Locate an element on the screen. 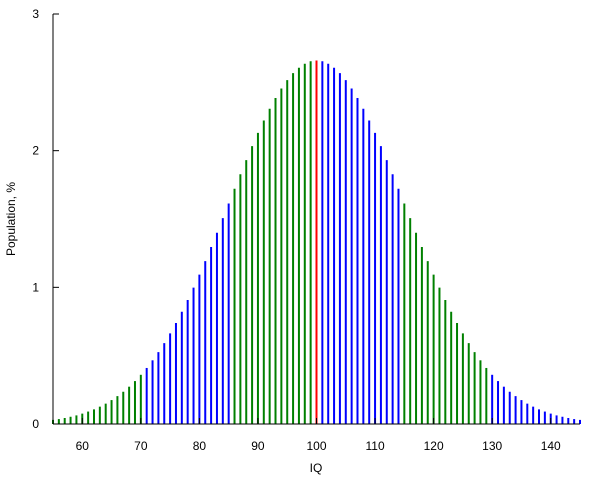 The height and width of the screenshot is (480, 600). x-tick-label: 130 is located at coordinates (492, 446).